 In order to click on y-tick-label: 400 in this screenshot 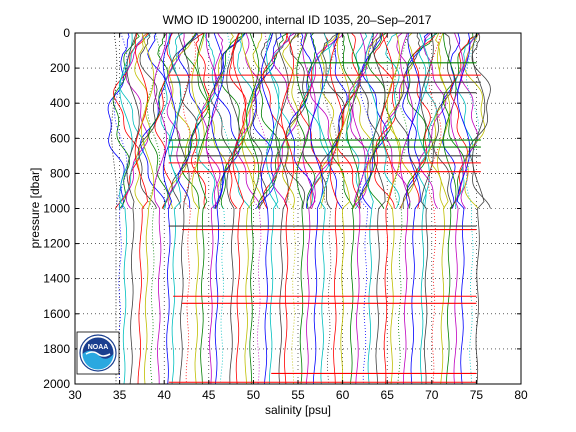, I will do `click(60, 103)`.